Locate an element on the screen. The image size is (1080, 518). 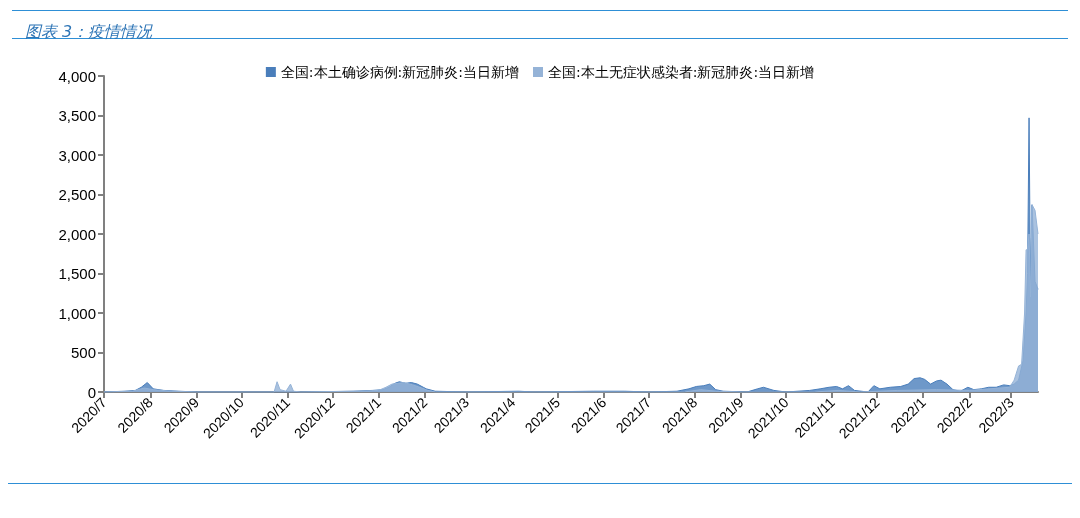
chart-title: 图表 3：疫情情况 is located at coordinates (89, 31).